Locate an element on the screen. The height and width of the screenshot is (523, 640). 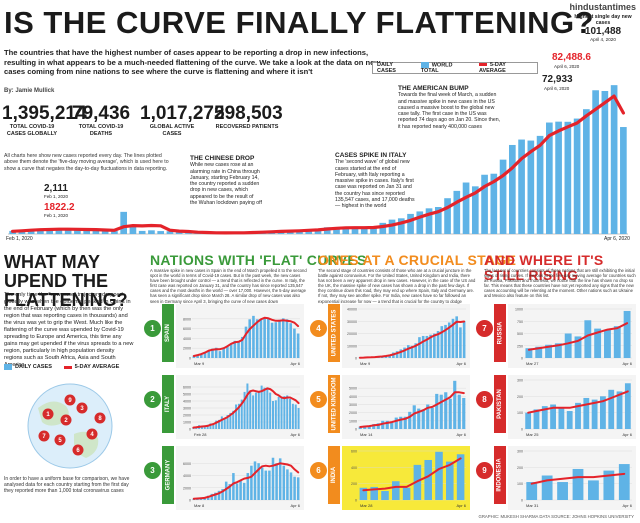
country-name: INDONESIA is located at coordinates (500, 475).